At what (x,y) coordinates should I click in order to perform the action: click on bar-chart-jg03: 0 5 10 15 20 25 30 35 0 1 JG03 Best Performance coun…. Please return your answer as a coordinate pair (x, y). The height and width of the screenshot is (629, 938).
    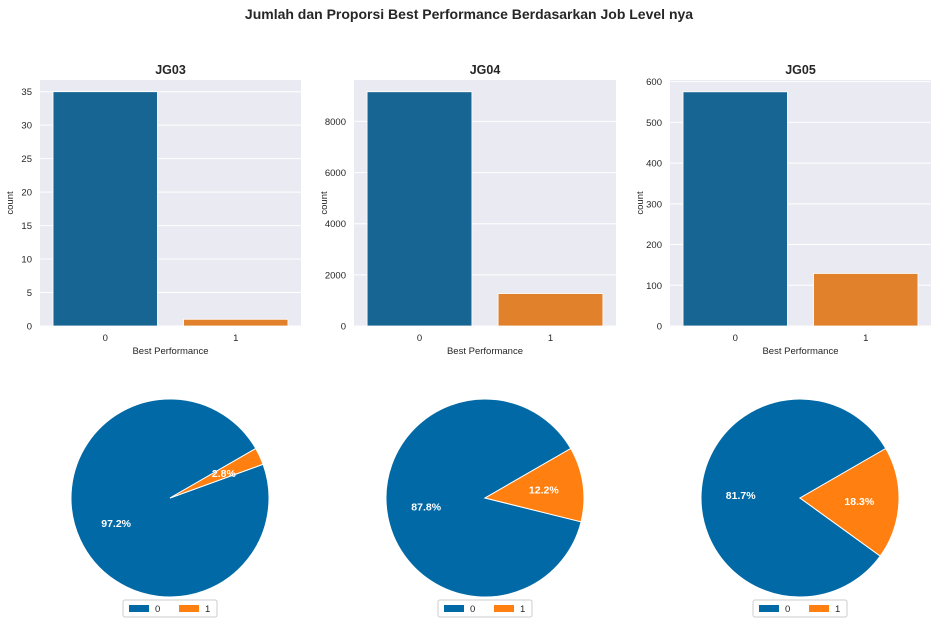
    Looking at the image, I should click on (153, 210).